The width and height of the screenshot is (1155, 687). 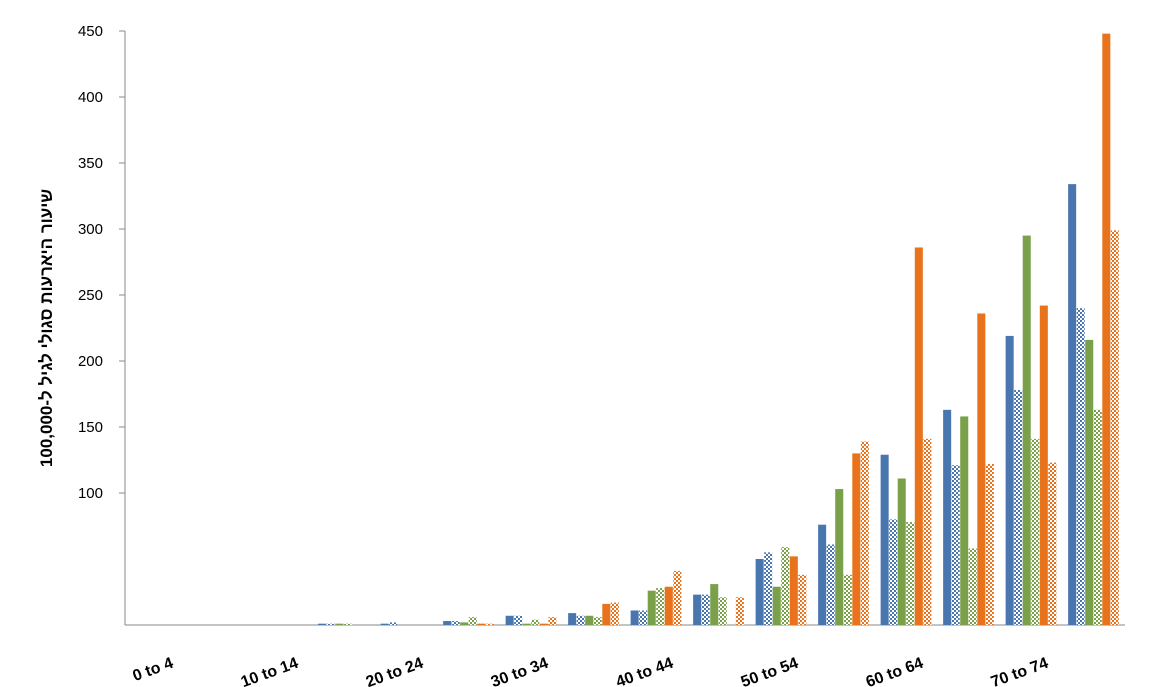 What do you see at coordinates (520, 671) in the screenshot?
I see `x-tick-label: 30 to 34` at bounding box center [520, 671].